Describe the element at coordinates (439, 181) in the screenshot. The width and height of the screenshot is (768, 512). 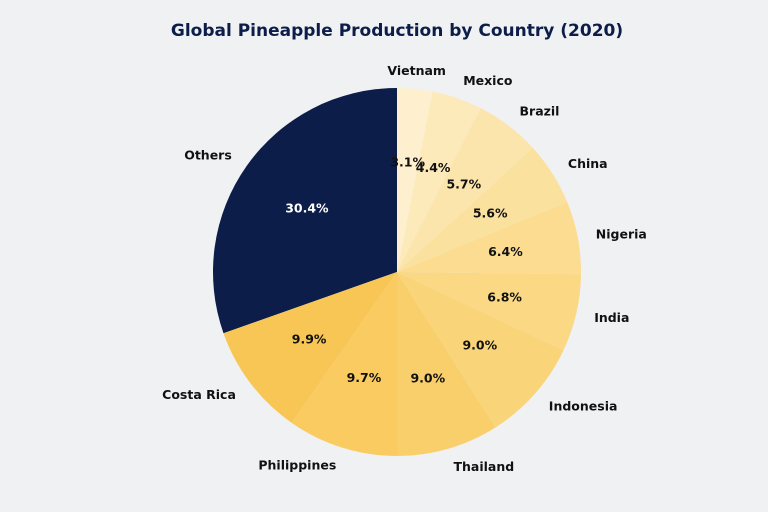
I see `pie-slice-mexico` at that location.